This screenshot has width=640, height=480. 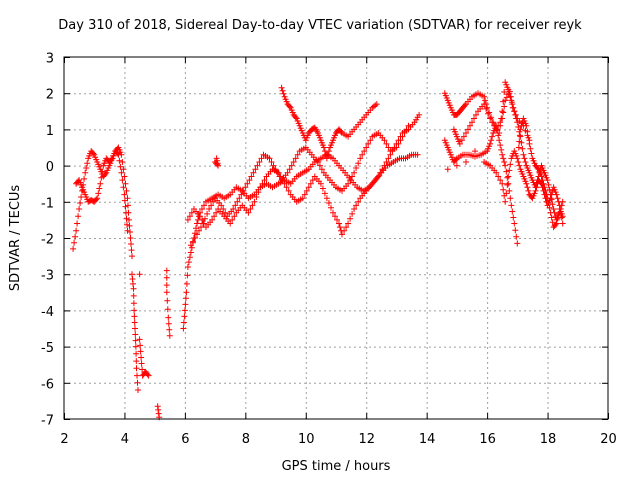 What do you see at coordinates (427, 439) in the screenshot?
I see `x-tick-label: 14` at bounding box center [427, 439].